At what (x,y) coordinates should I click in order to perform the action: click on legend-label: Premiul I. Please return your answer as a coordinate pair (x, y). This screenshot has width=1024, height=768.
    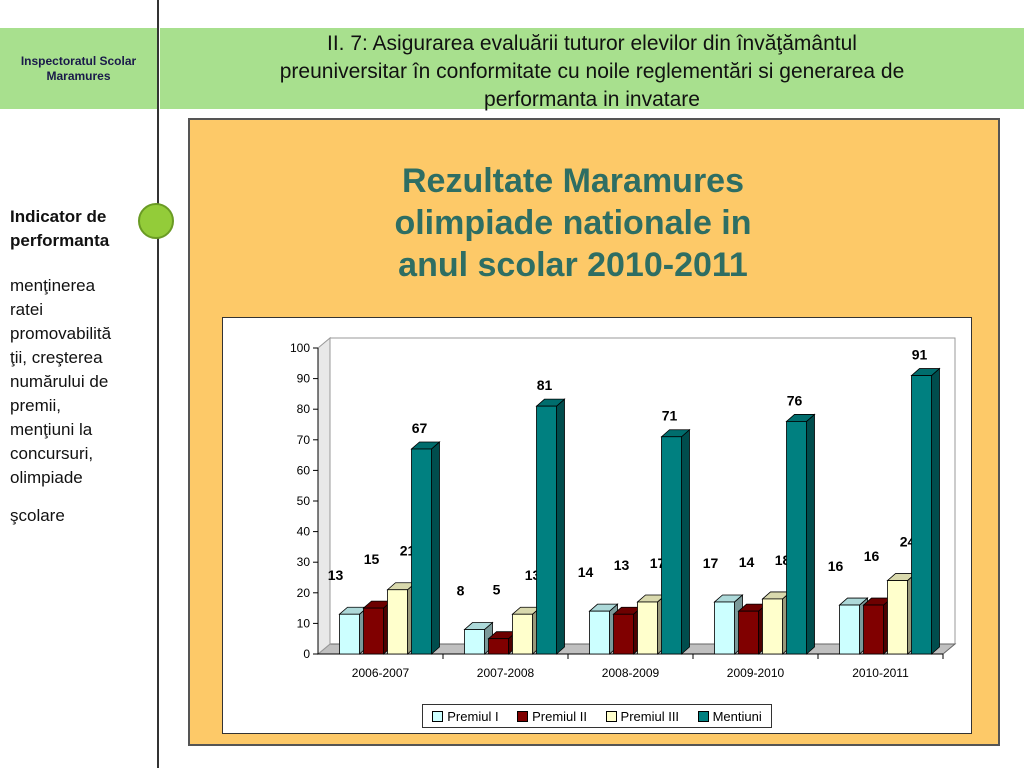
    Looking at the image, I should click on (473, 716).